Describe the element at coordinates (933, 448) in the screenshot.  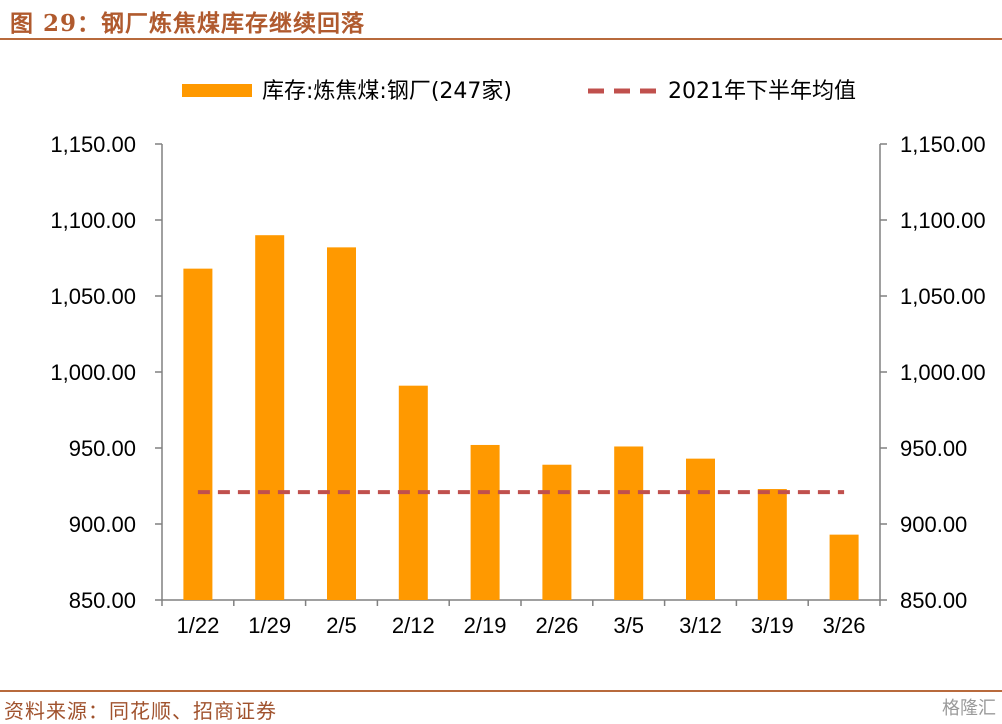
I see `right-y-tick-label: 950.00` at that location.